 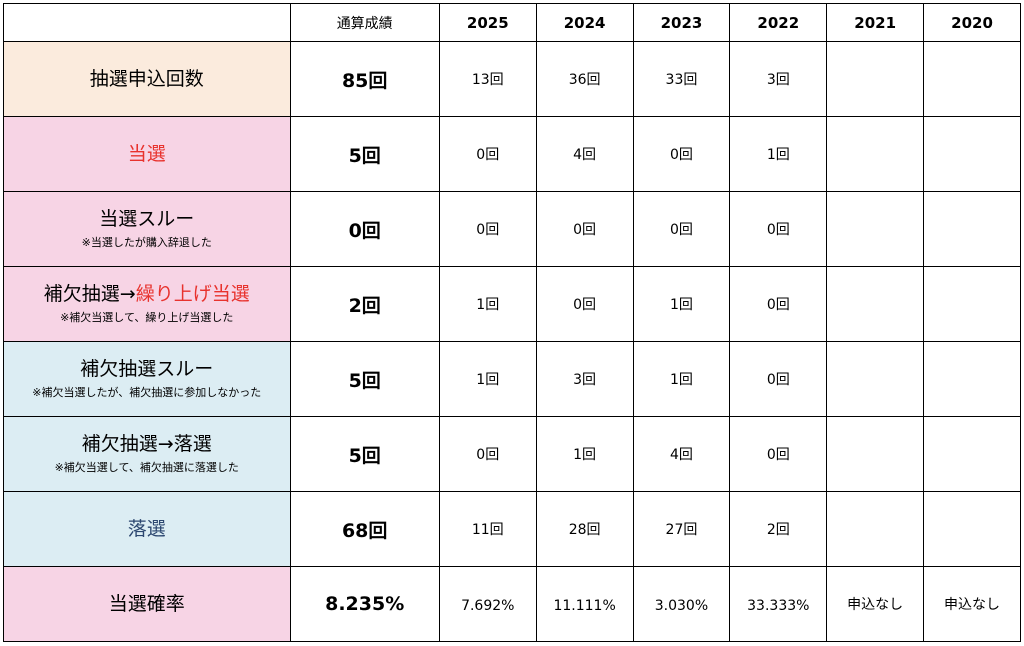 I want to click on header-year-2022: 2022, so click(x=778, y=23).